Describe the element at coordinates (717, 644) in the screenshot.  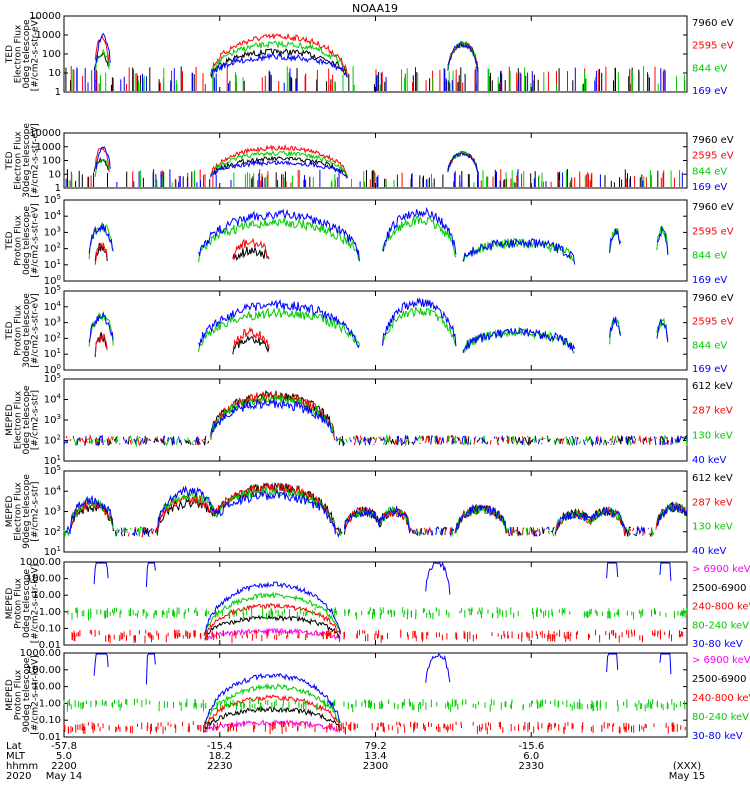
I see `legend-entry: 30-80 keV` at that location.